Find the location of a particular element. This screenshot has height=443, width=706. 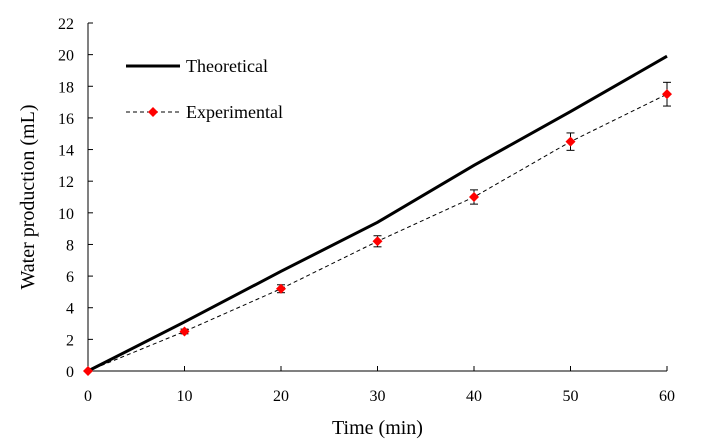

y-tick-label: 6 is located at coordinates (70, 277).